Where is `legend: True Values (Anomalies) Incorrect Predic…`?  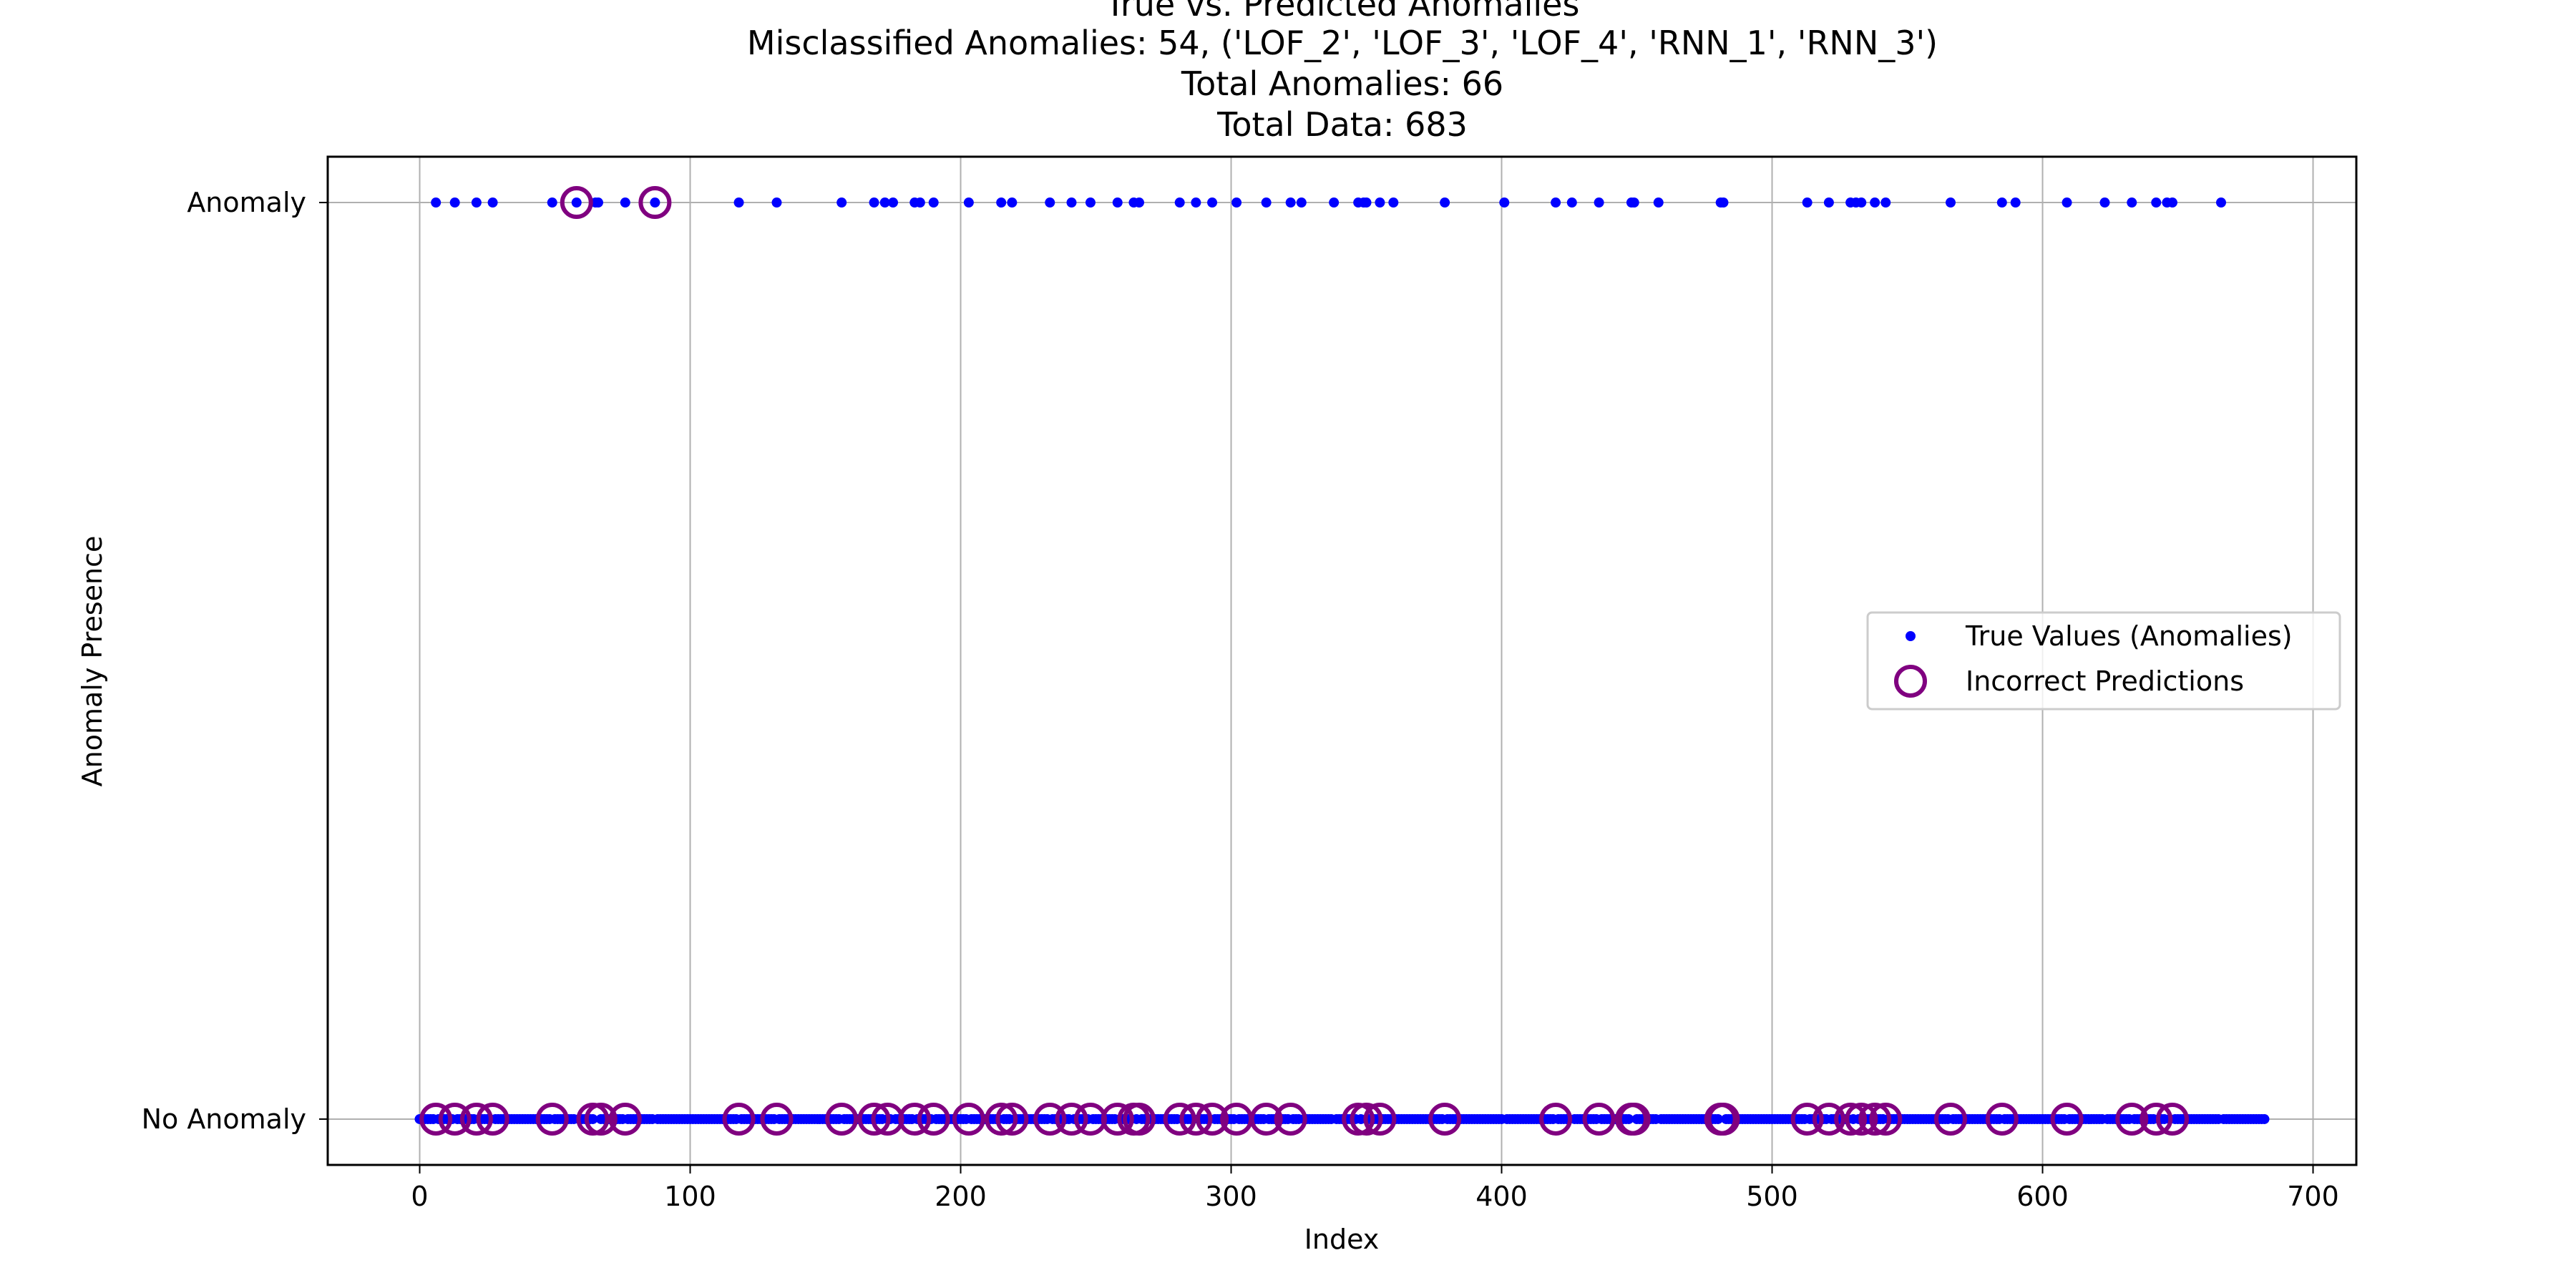 legend: True Values (Anomalies) Incorrect Predic… is located at coordinates (2103, 661).